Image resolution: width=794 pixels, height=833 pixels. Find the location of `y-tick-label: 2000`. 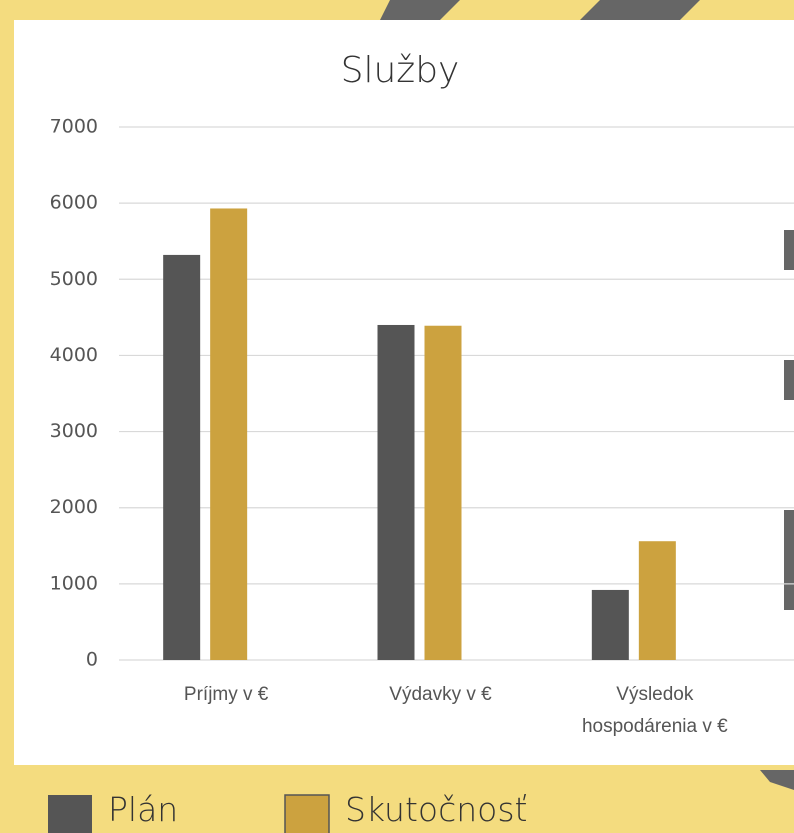

y-tick-label: 2000 is located at coordinates (74, 507).